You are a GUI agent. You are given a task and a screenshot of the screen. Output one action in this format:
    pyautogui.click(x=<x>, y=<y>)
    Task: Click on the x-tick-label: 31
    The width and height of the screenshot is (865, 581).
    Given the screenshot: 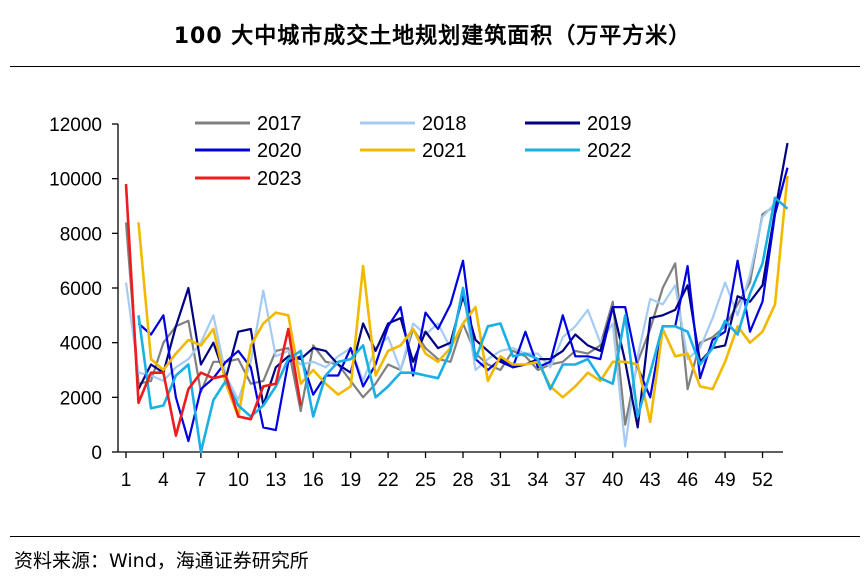 What is the action you would take?
    pyautogui.click(x=500, y=480)
    